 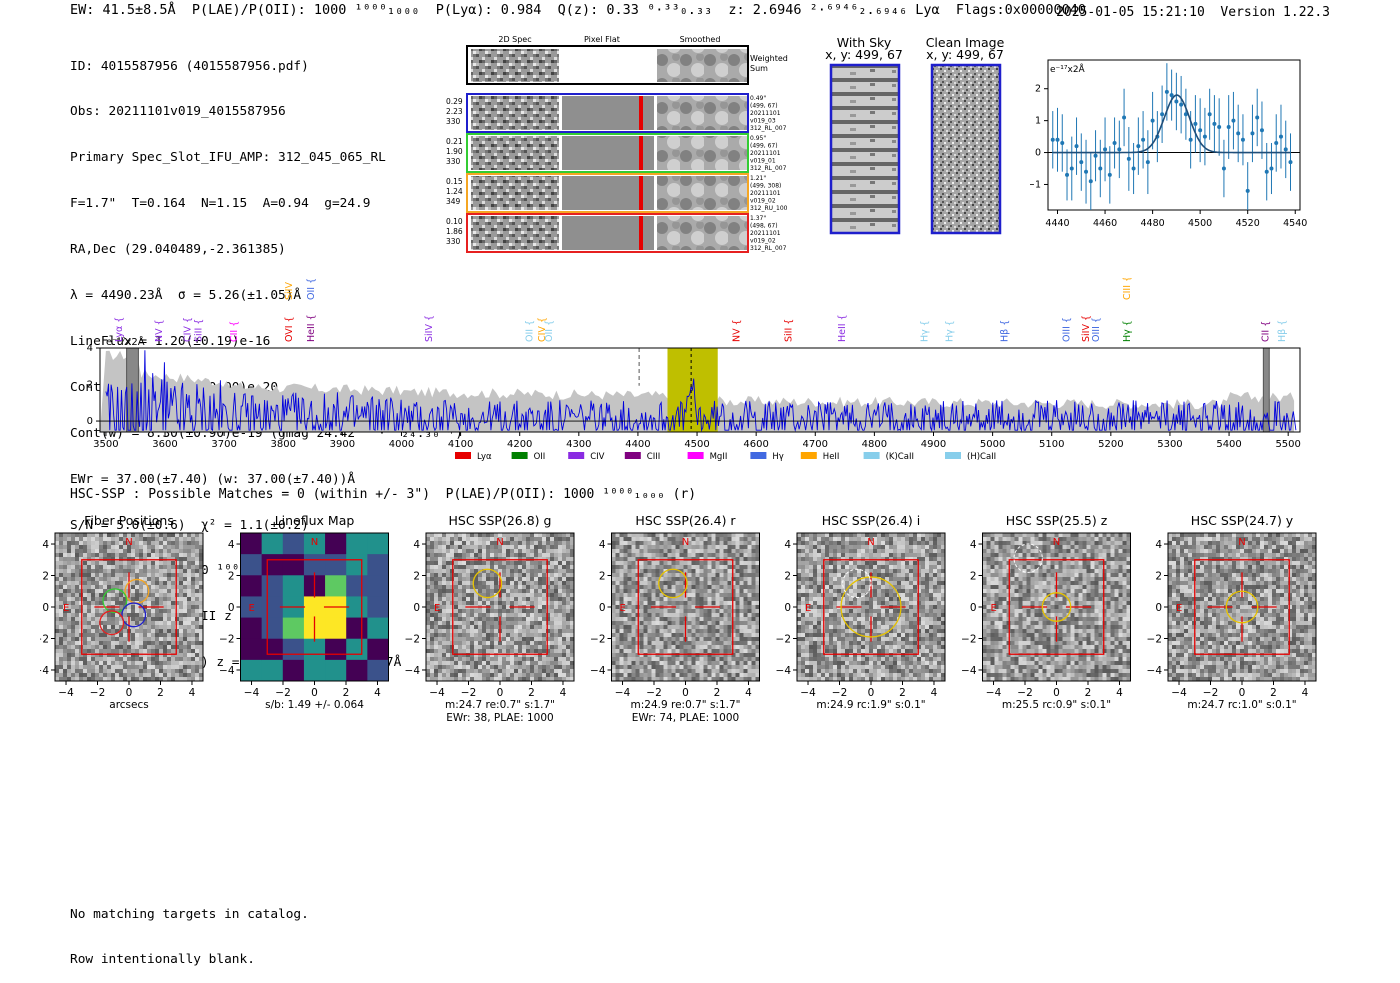 I want to click on cutout-right-value: 312_RU_100, so click(x=769, y=208).